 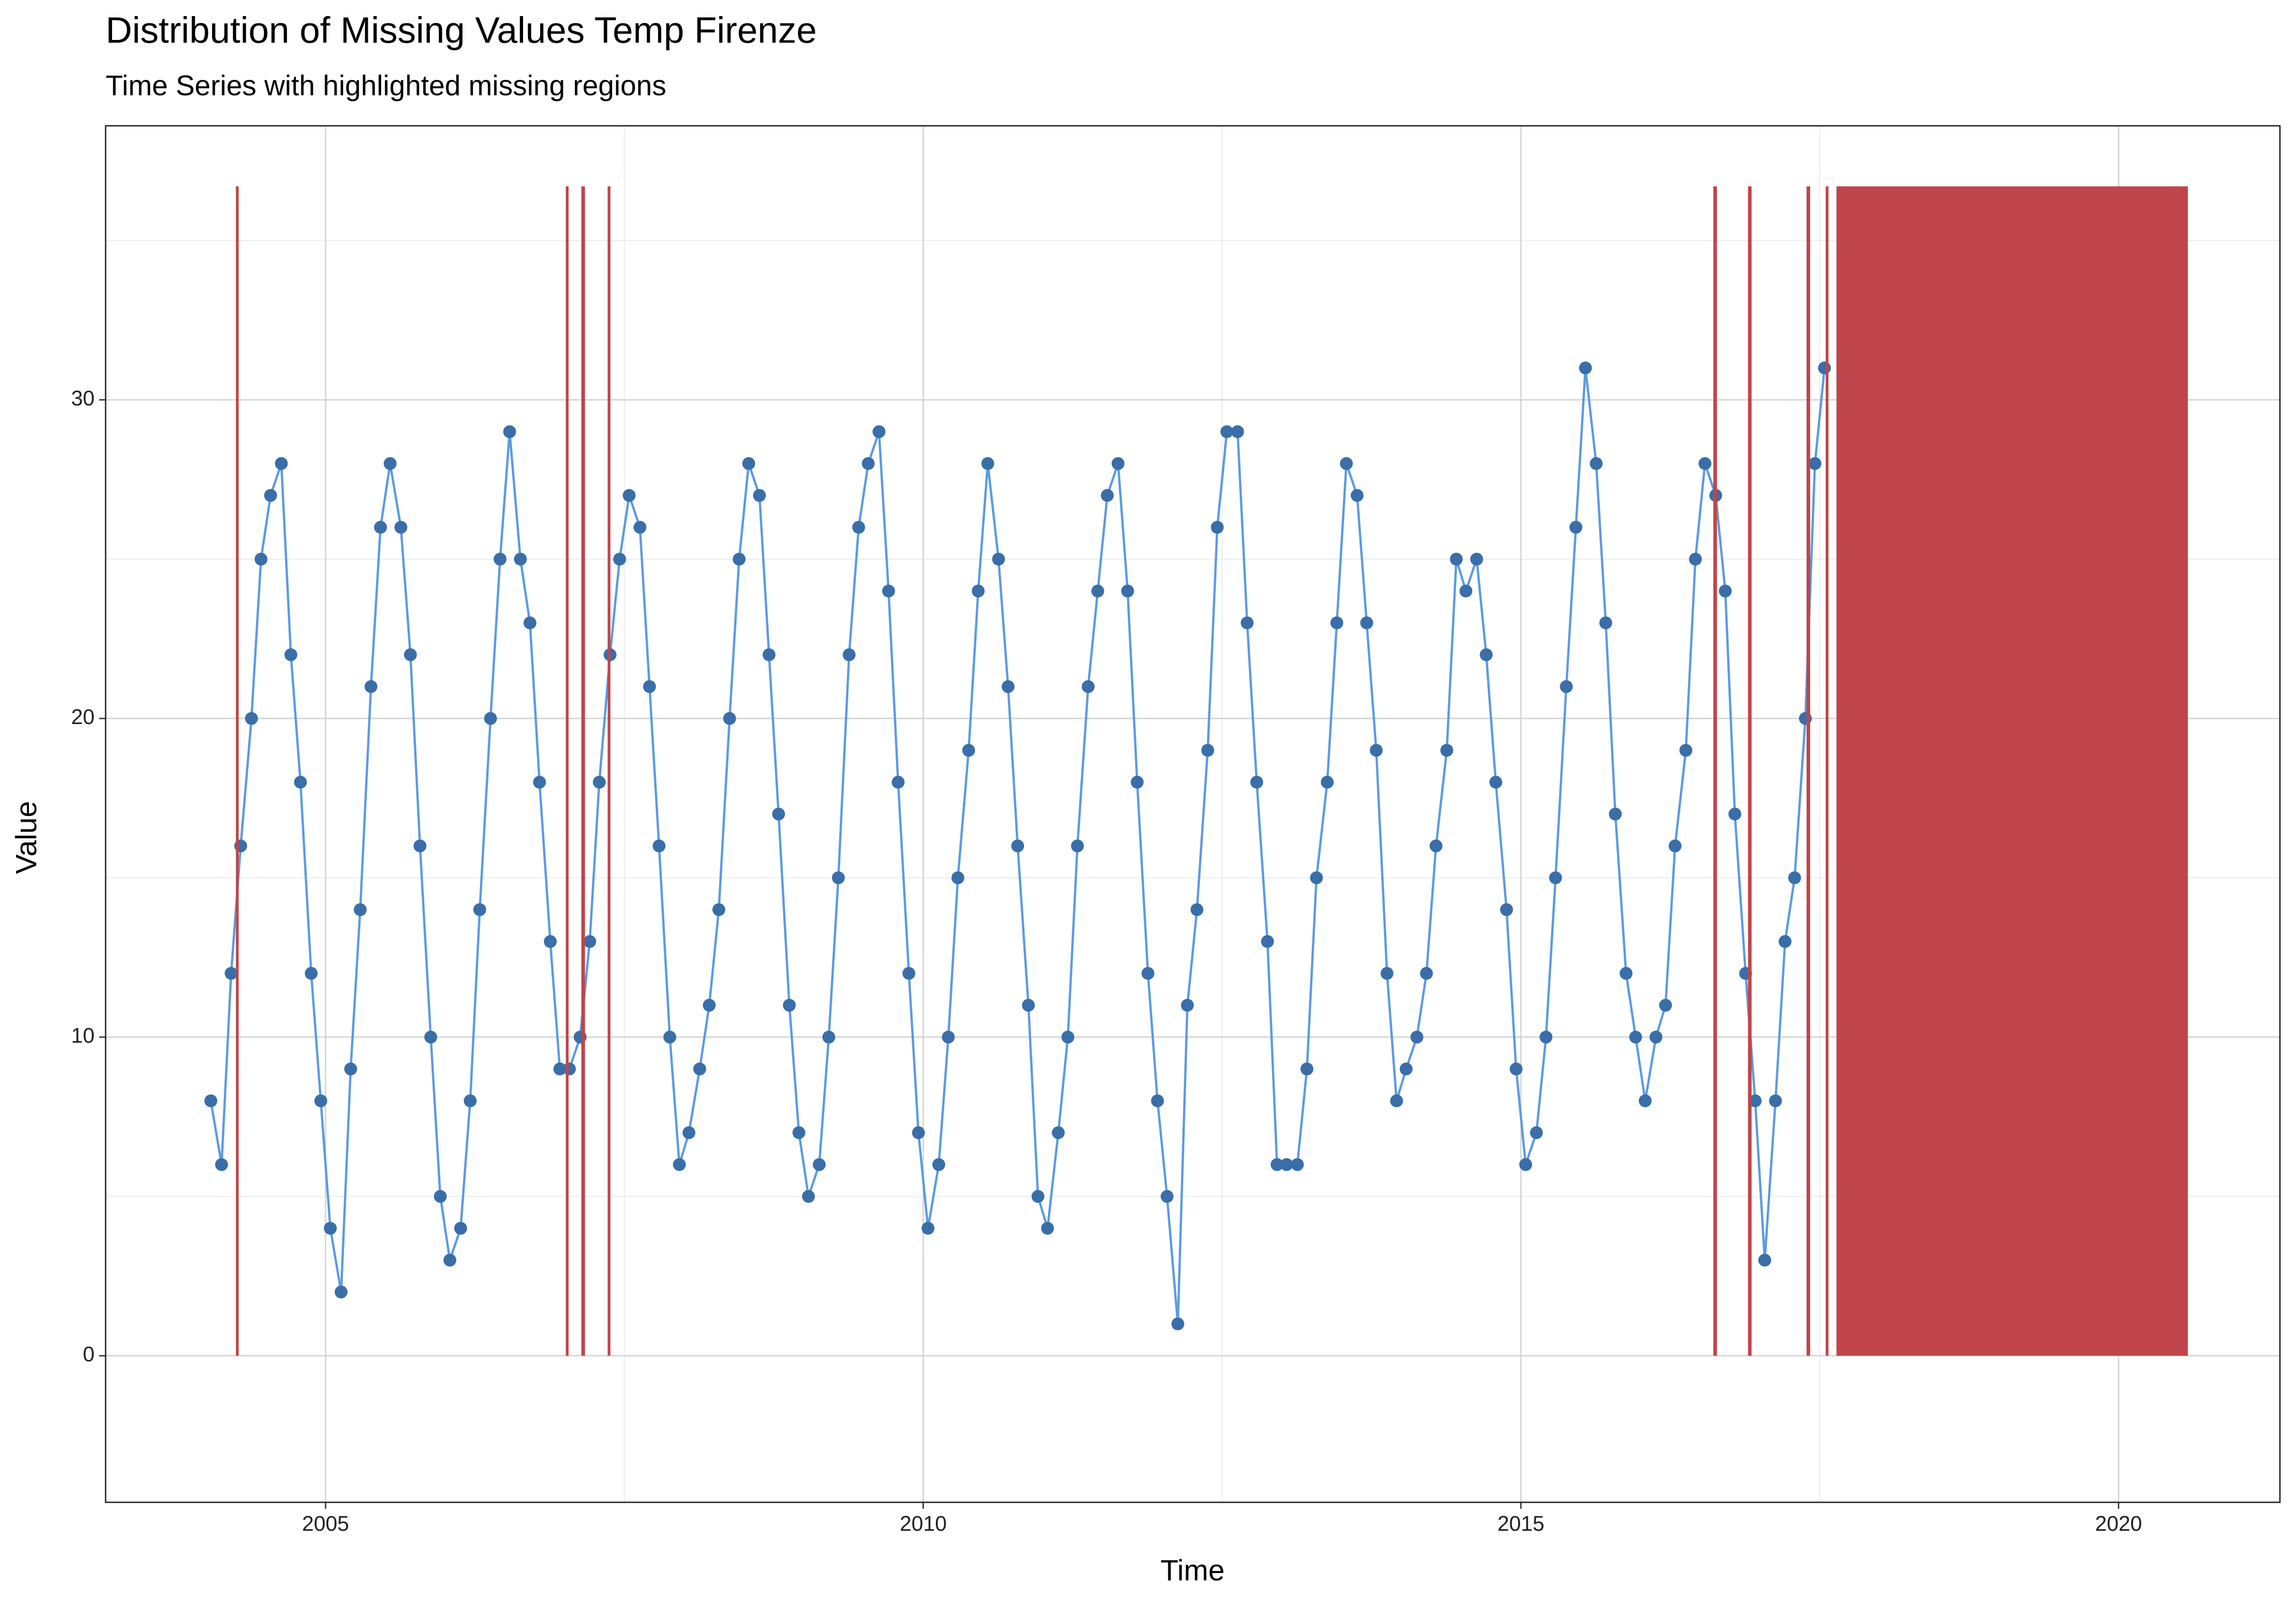 What do you see at coordinates (83, 1035) in the screenshot?
I see `y-tick-label: 10` at bounding box center [83, 1035].